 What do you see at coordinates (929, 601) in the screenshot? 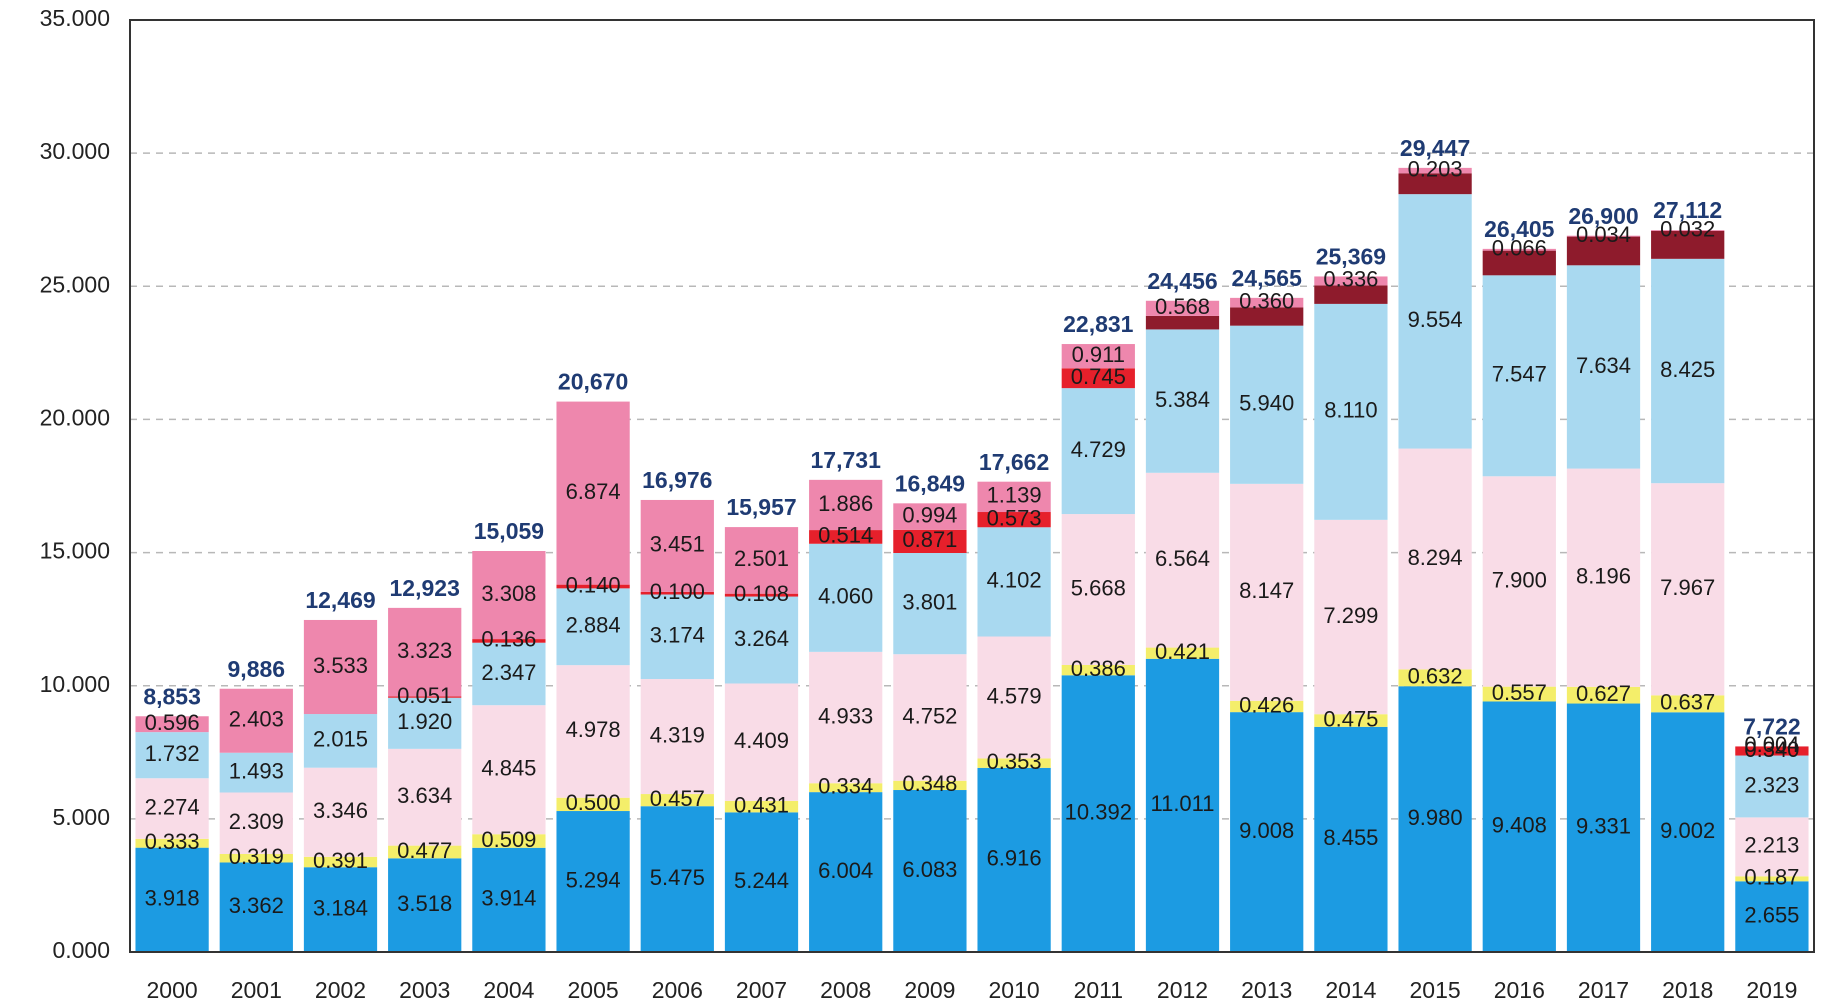
I see `segment-label: 3.801` at bounding box center [929, 601].